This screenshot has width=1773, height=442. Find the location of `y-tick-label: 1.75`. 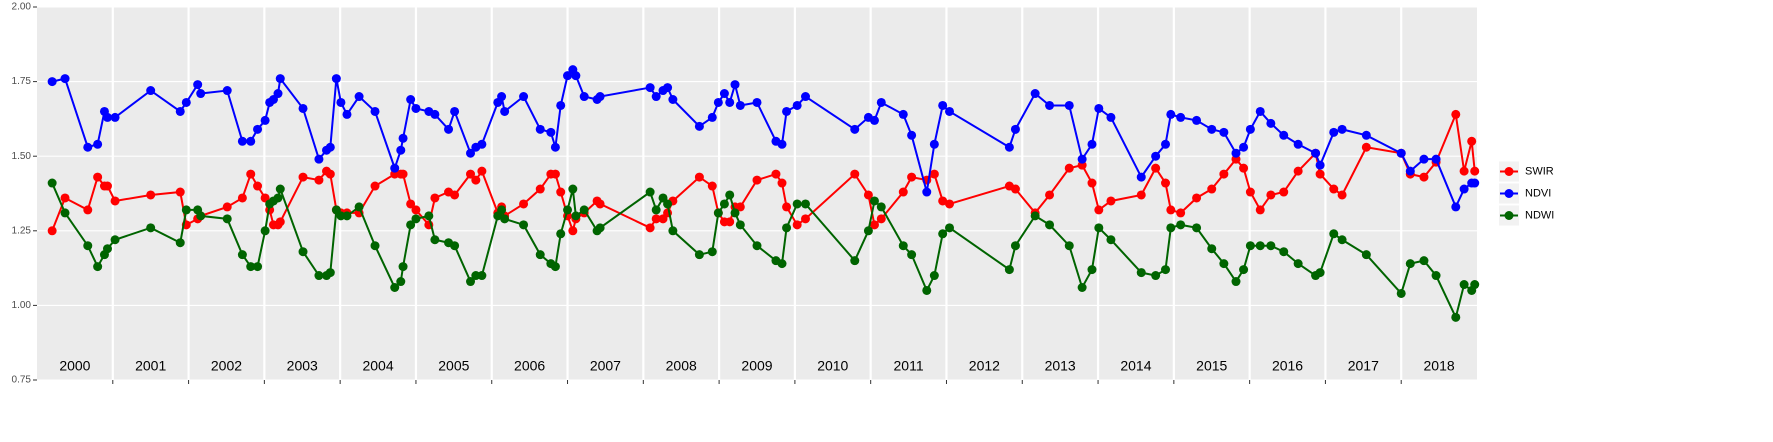

y-tick-label: 1.75 is located at coordinates (22, 81).